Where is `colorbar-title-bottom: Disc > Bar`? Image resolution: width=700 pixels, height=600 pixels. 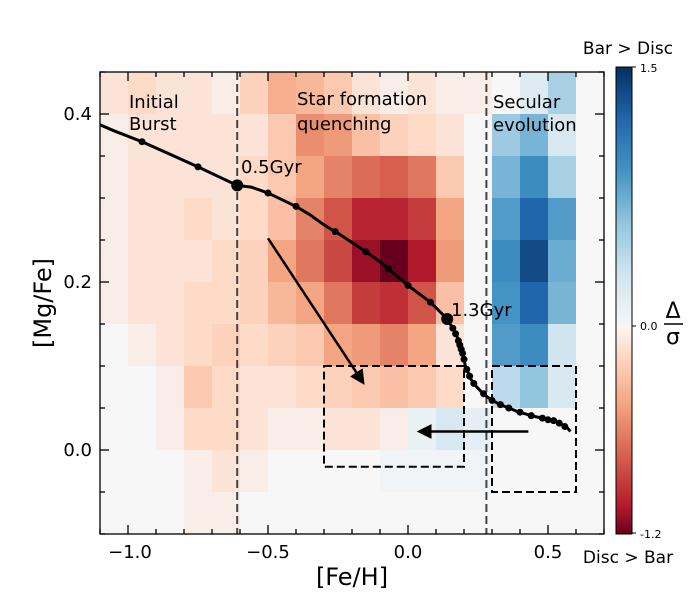
colorbar-title-bottom: Disc > Bar is located at coordinates (628, 558).